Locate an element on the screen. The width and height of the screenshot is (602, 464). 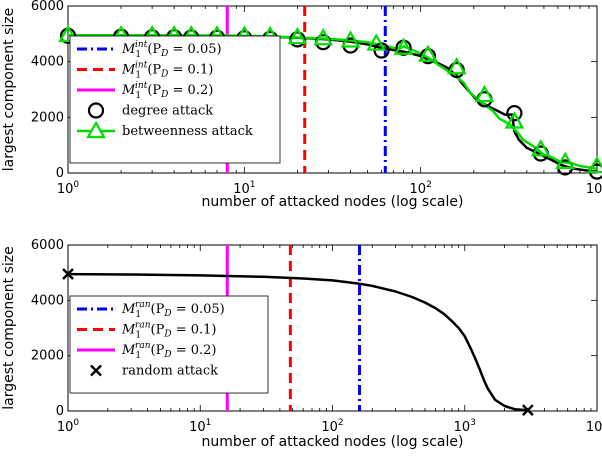
legend-label: betweenness attack is located at coordinates (187, 131).